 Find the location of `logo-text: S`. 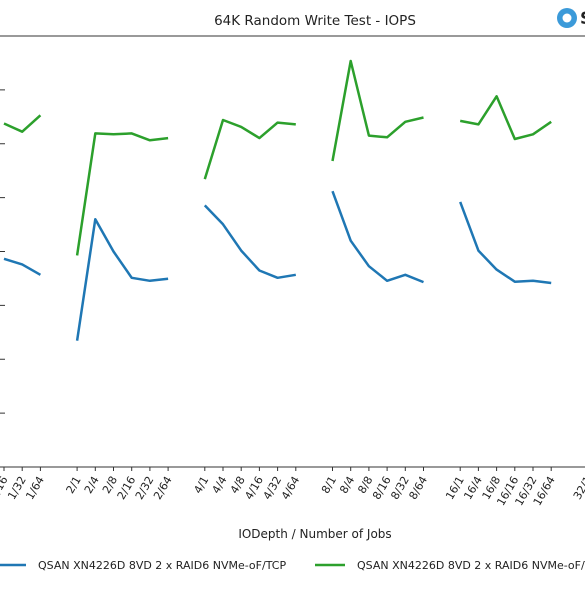

logo-text: S is located at coordinates (582, 19).